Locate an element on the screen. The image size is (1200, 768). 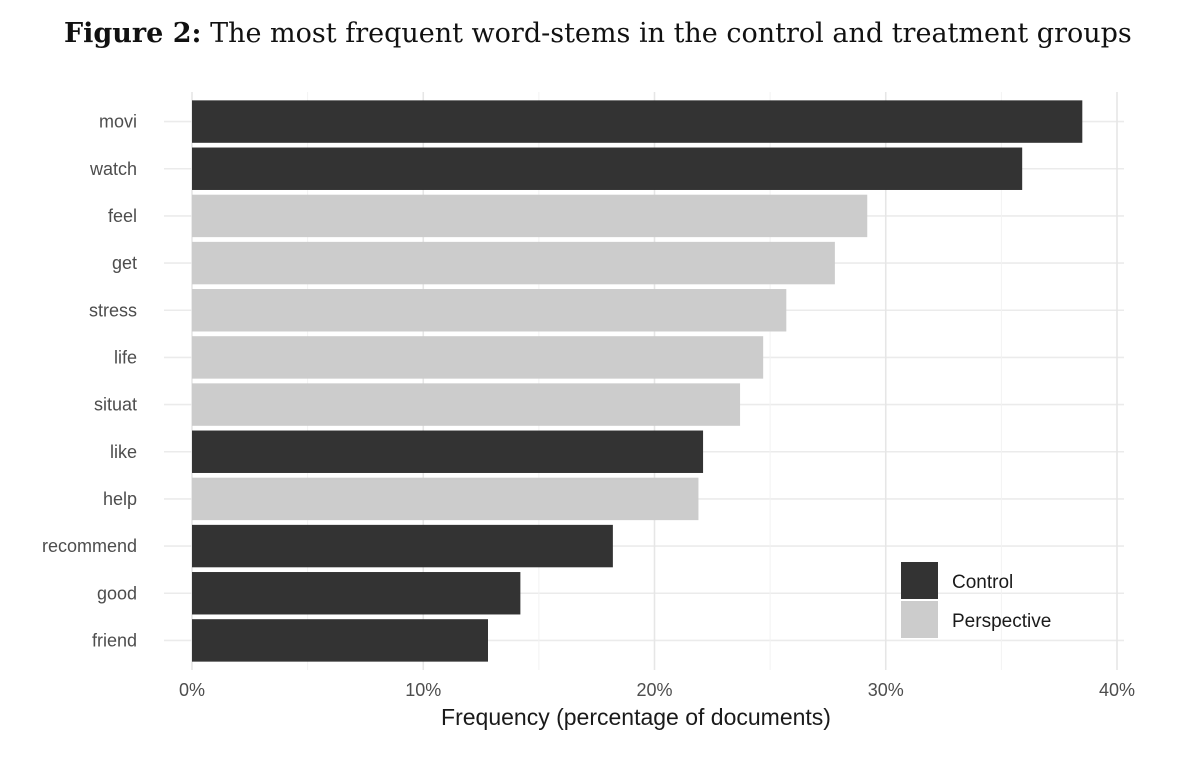
y-tick-label: situat is located at coordinates (115, 405).